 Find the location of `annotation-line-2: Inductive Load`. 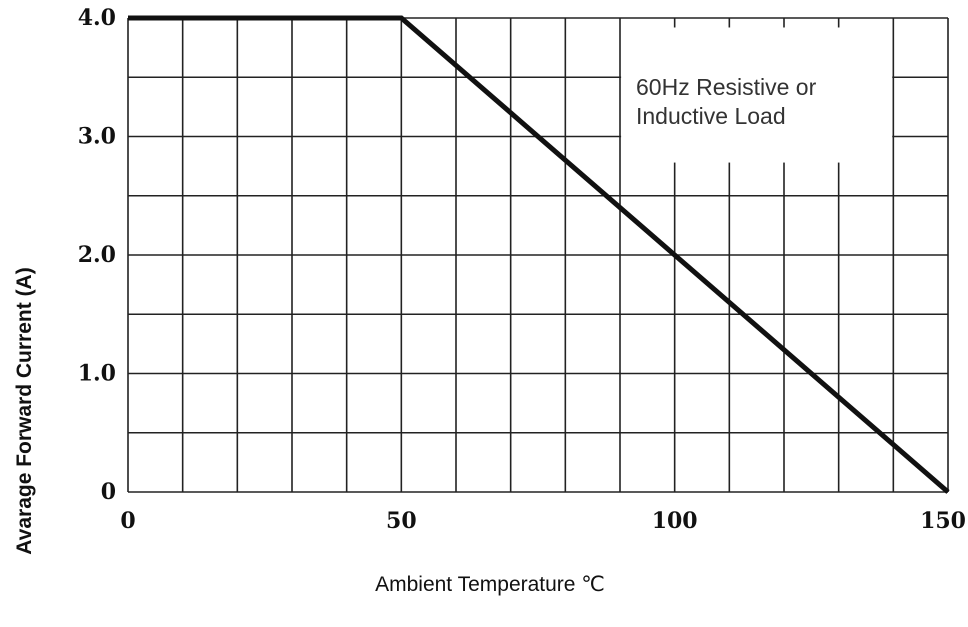

annotation-line-2: Inductive Load is located at coordinates (711, 116).